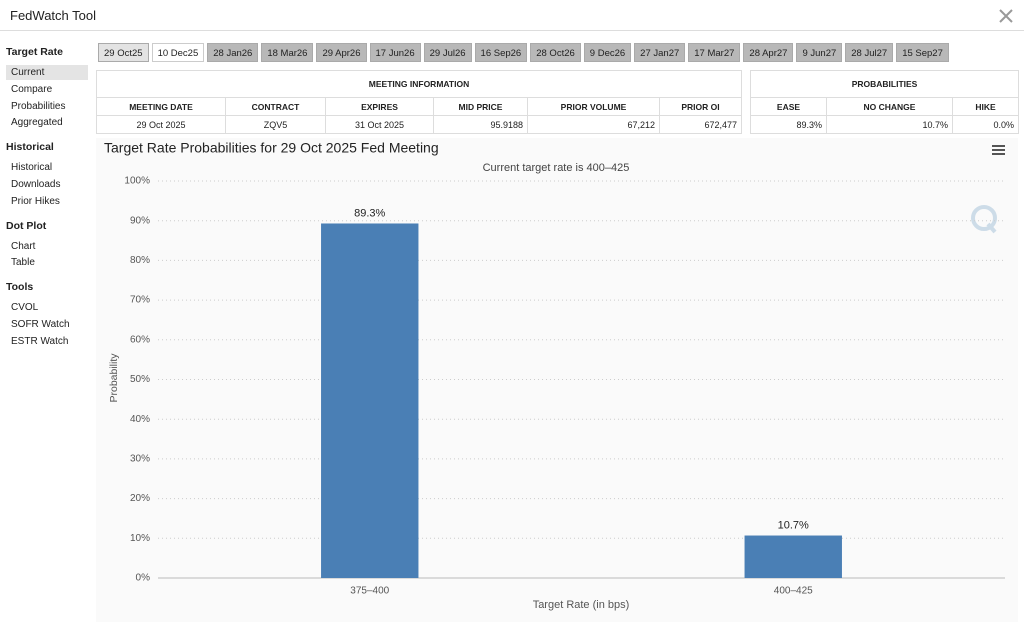 Image resolution: width=1024 pixels, height=626 pixels. What do you see at coordinates (36, 184) in the screenshot?
I see `sidebar-link: Downloads` at bounding box center [36, 184].